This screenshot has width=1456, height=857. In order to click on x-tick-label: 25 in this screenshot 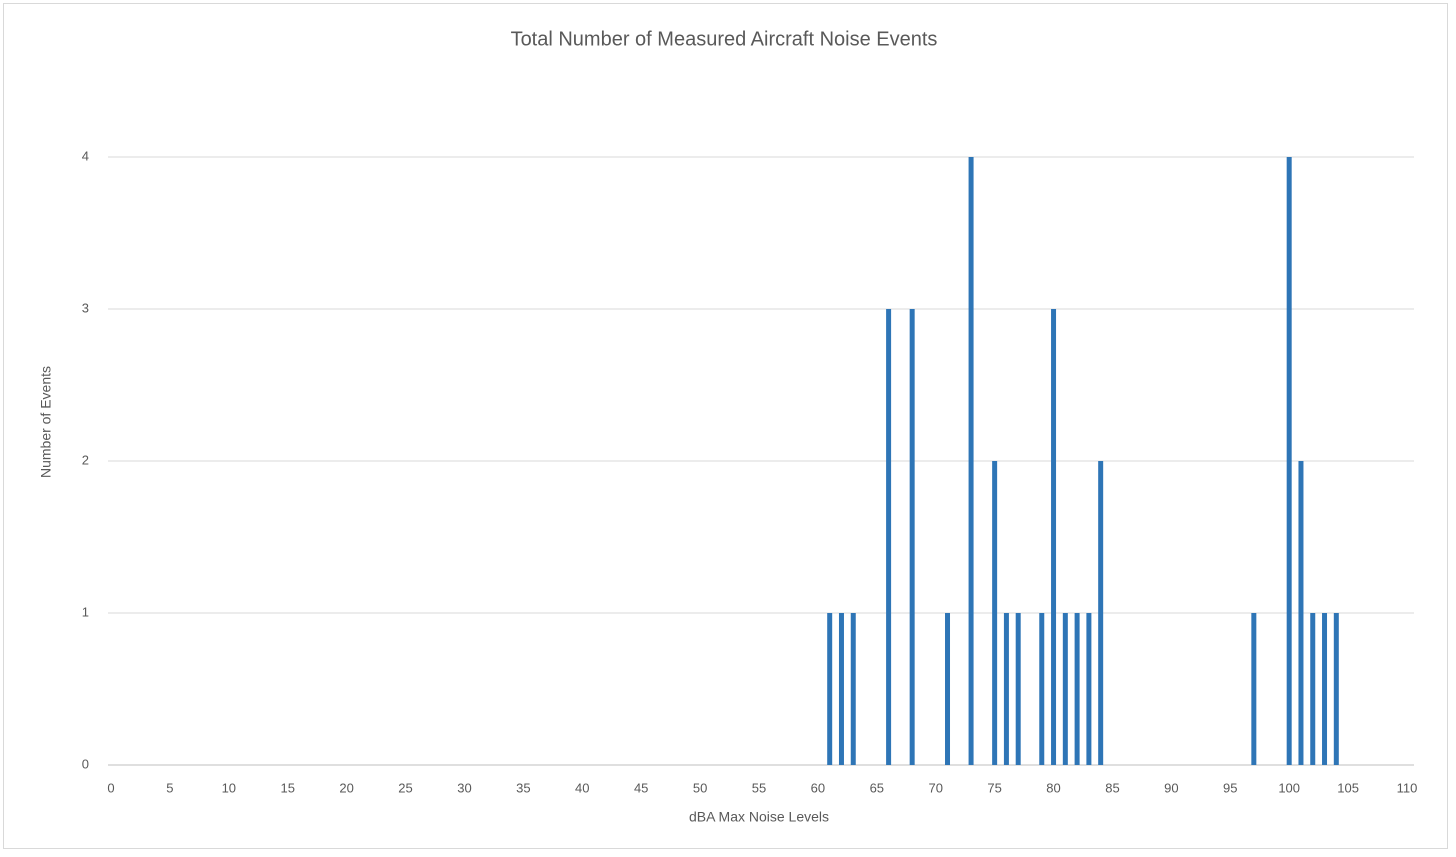, I will do `click(405, 787)`.